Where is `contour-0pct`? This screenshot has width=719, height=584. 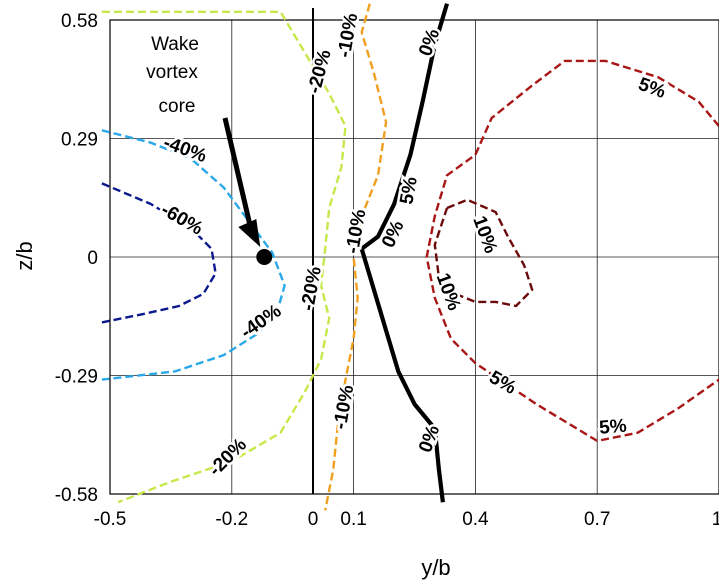 contour-0pct is located at coordinates (404, 253).